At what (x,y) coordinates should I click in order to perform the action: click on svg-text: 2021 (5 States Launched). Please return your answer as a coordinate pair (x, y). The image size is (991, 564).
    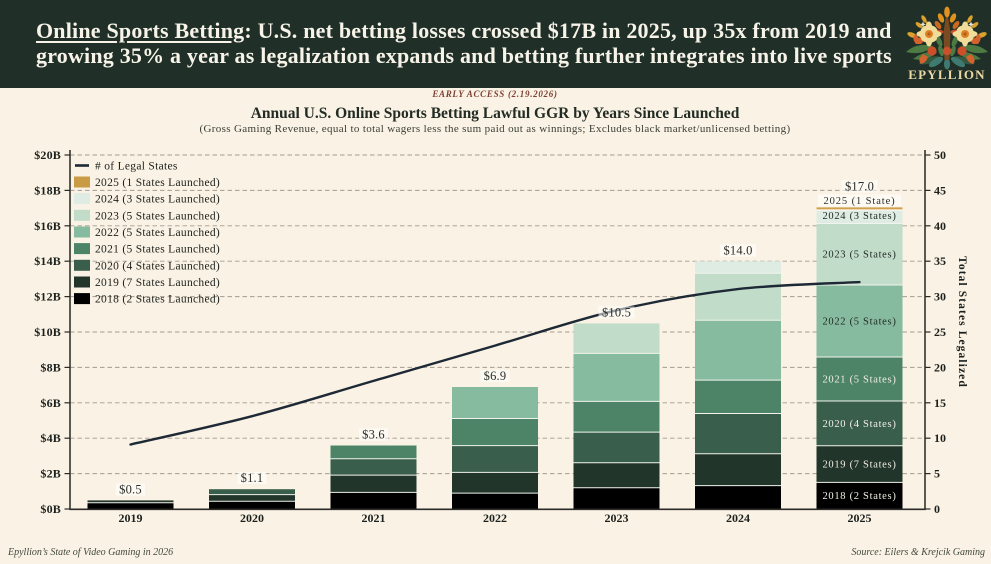
    Looking at the image, I should click on (157, 250).